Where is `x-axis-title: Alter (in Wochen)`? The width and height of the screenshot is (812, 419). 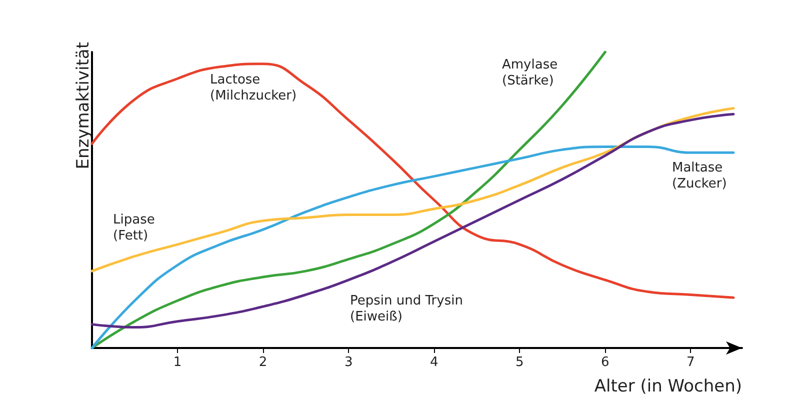 x-axis-title: Alter (in Wochen) is located at coordinates (668, 386).